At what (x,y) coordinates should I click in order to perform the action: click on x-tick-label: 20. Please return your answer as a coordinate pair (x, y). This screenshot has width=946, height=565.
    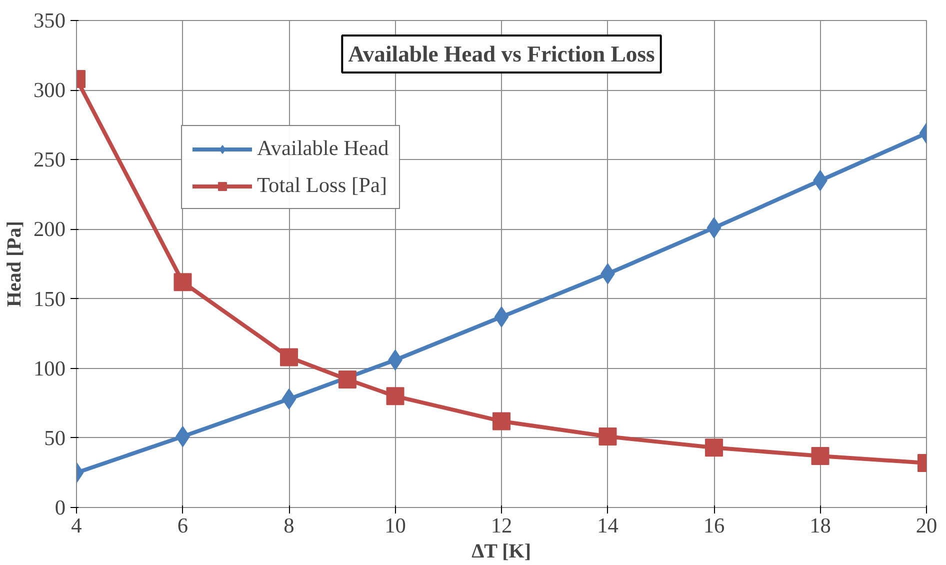
    Looking at the image, I should click on (927, 526).